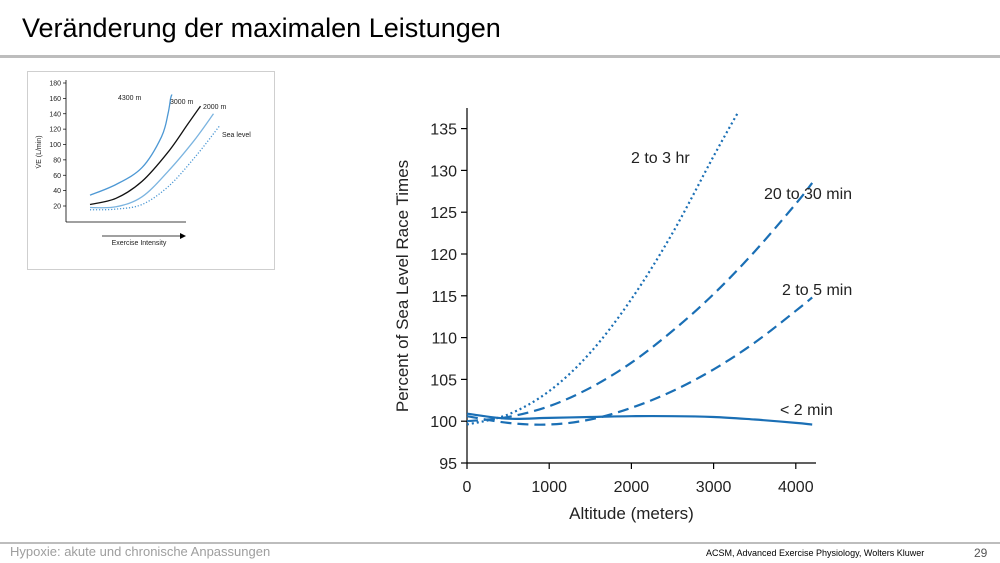  What do you see at coordinates (549, 487) in the screenshot?
I see `x-tick-label: 1000` at bounding box center [549, 487].